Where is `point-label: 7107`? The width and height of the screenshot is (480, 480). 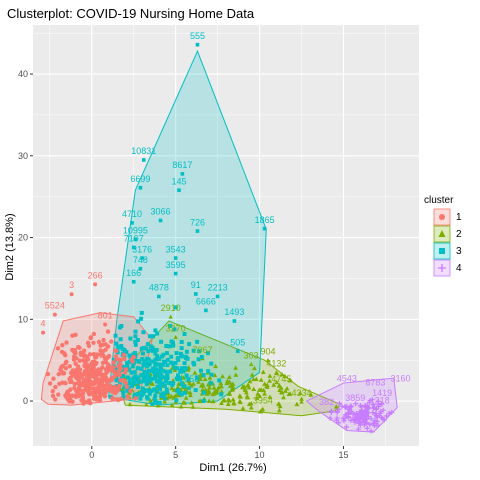
point-label: 7107 is located at coordinates (134, 239).